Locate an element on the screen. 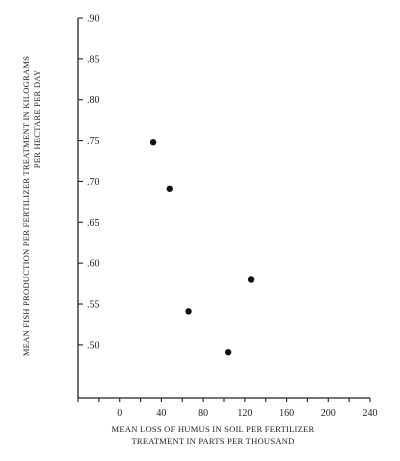 The height and width of the screenshot is (461, 400). x-axis-ticks: 0 40 80 120 160 200 240 is located at coordinates (227, 408).